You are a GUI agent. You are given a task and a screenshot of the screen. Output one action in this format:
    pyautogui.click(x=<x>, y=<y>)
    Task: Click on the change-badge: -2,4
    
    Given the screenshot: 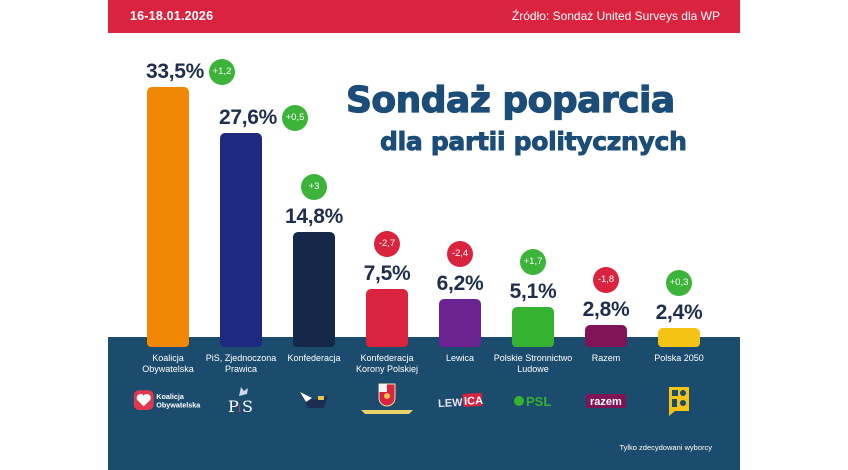 What is the action you would take?
    pyautogui.click(x=460, y=253)
    